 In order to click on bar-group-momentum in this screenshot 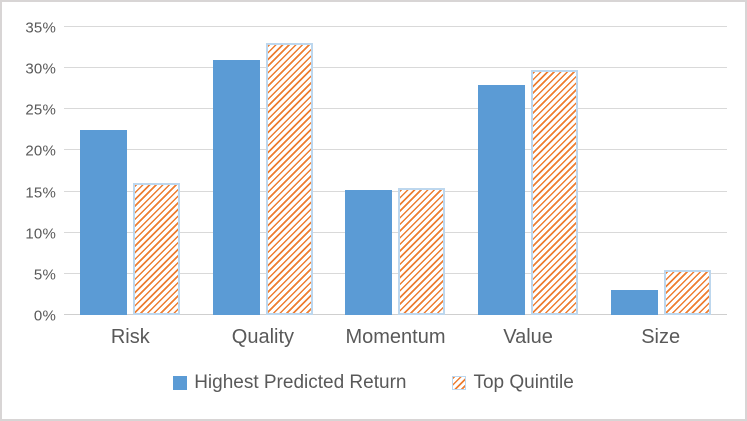, I will do `click(395, 171)`.